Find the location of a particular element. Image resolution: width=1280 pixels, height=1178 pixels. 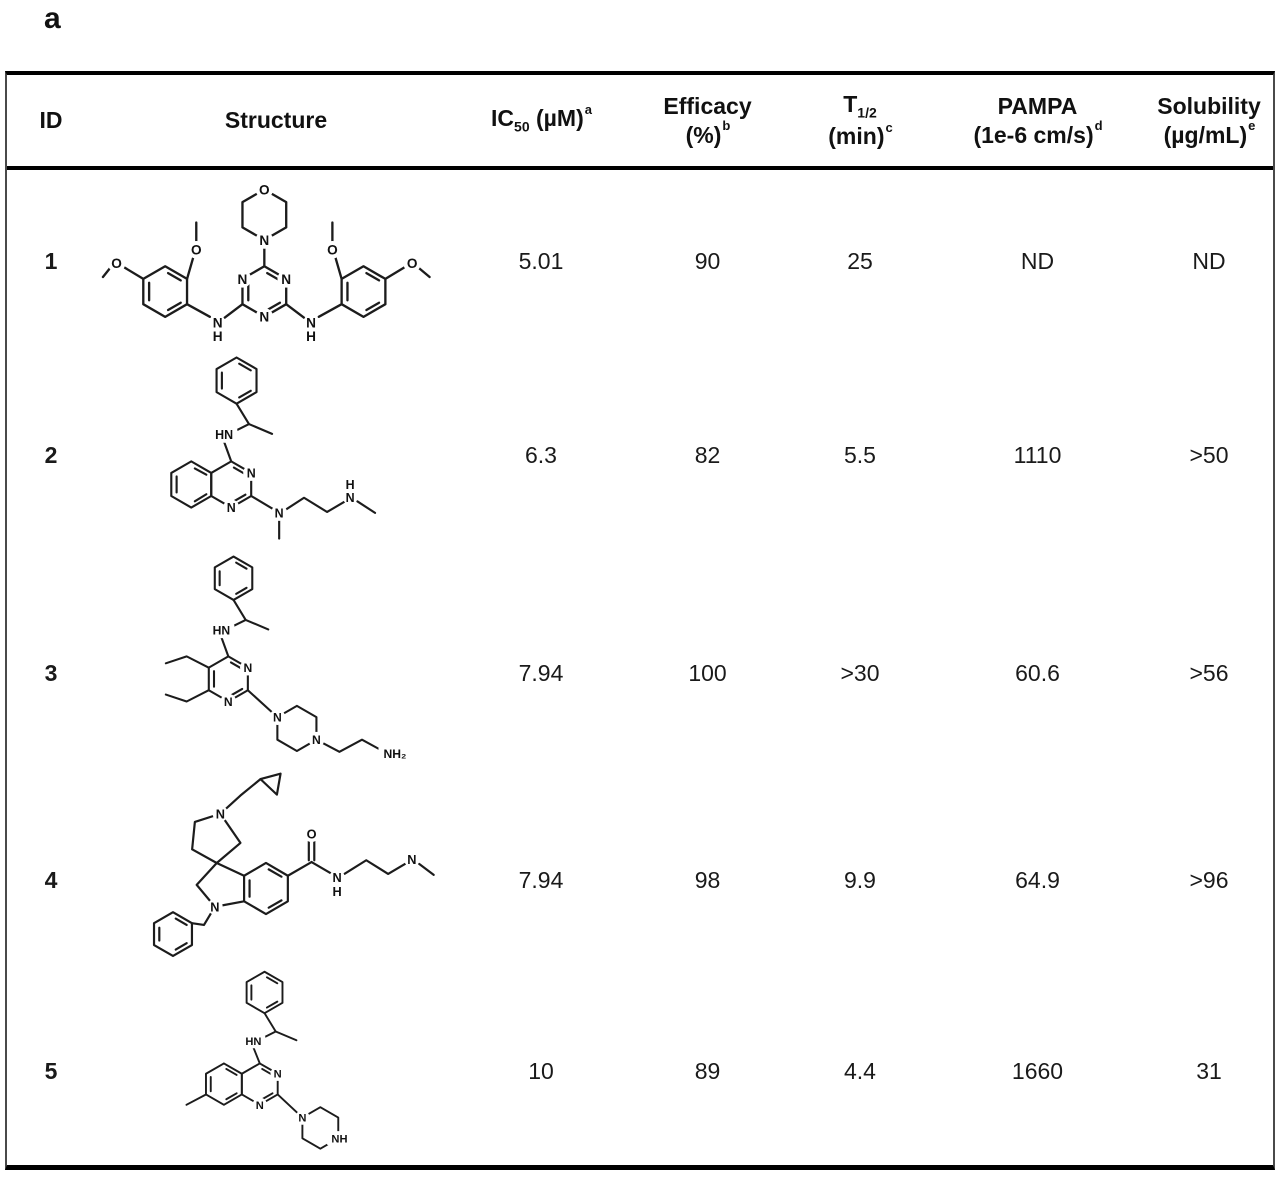

col-header-structure: Structure is located at coordinates (276, 120).